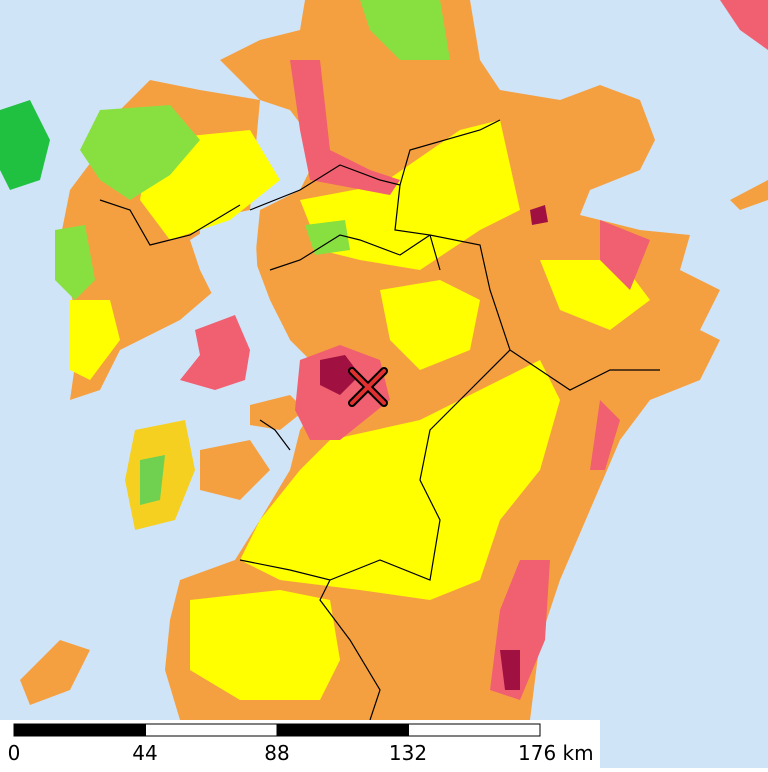  I want to click on scale-label: 44, so click(144, 753).